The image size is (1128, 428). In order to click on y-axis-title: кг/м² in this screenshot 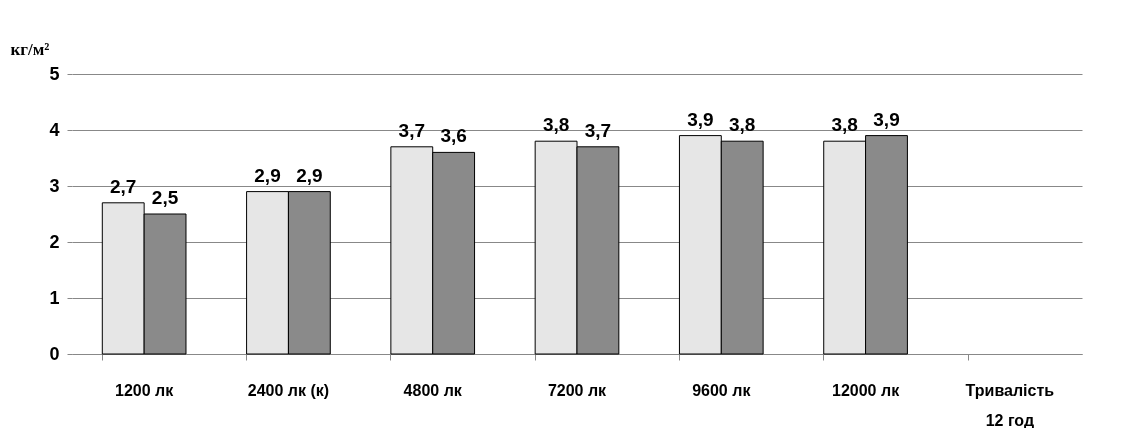, I will do `click(30, 49)`.